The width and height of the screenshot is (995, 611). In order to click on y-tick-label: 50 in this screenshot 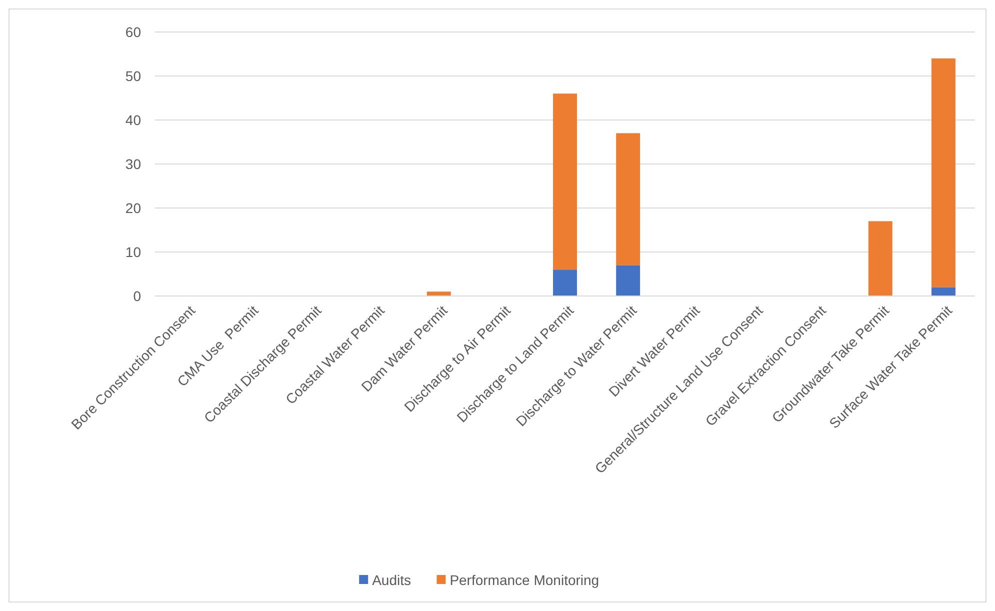, I will do `click(133, 76)`.